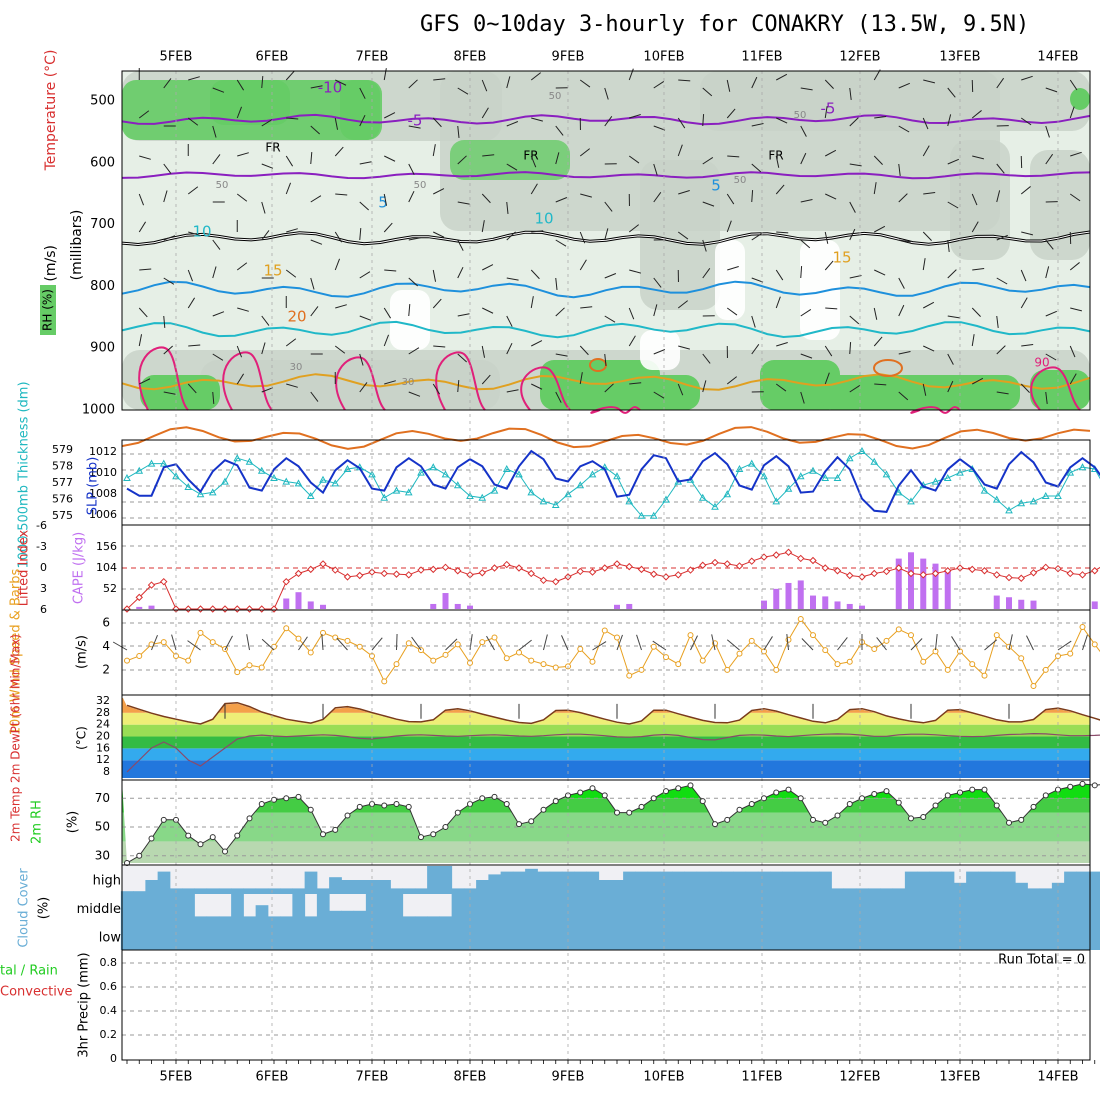 This screenshot has height=1104, width=1100. I want to click on run-total-label: Run Total = 0, so click(1041, 960).